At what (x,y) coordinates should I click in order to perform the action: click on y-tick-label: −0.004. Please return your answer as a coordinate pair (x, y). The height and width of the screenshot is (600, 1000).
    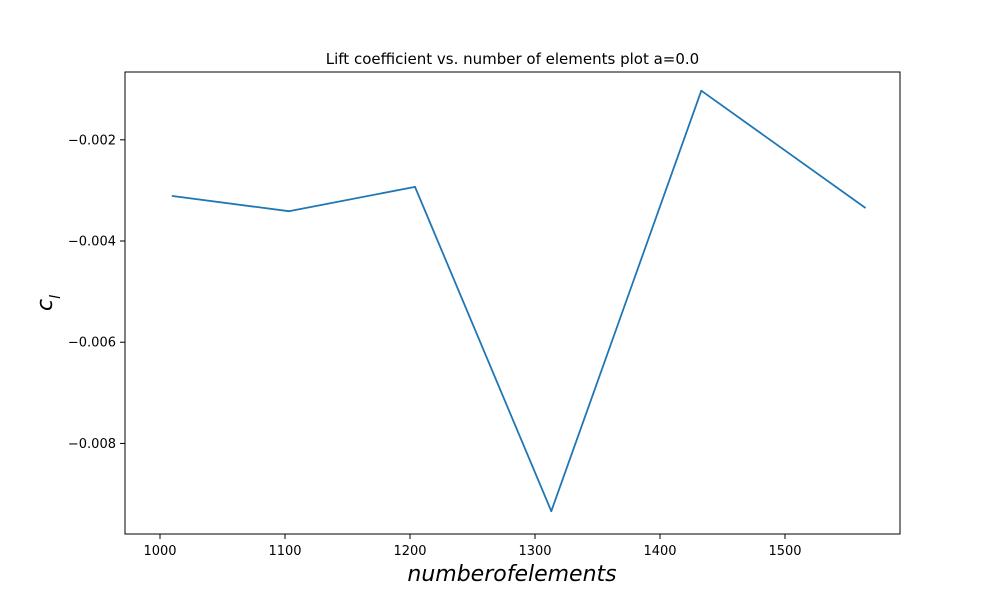
    Looking at the image, I should click on (92, 242).